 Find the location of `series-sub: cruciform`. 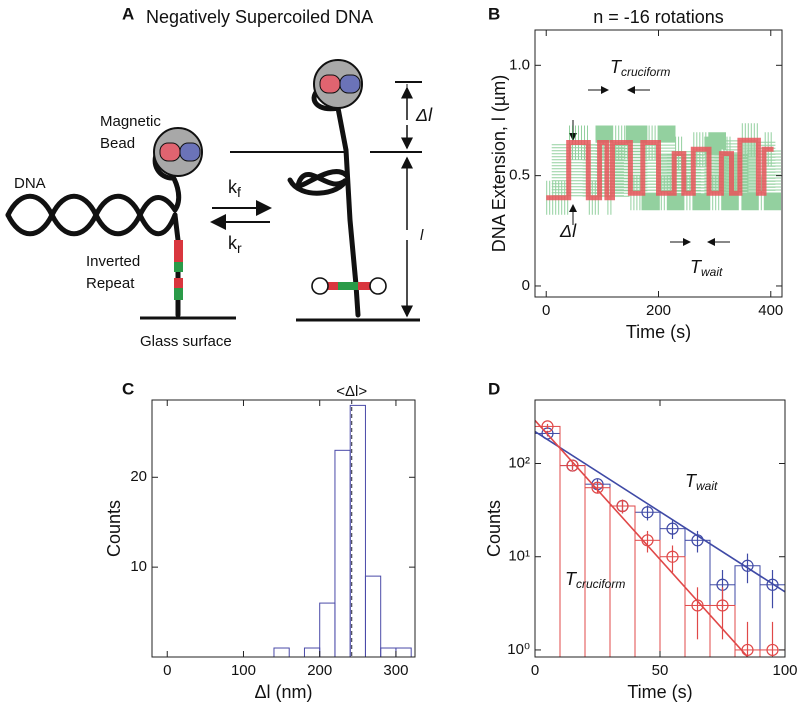

series-sub: cruciform is located at coordinates (600, 584).